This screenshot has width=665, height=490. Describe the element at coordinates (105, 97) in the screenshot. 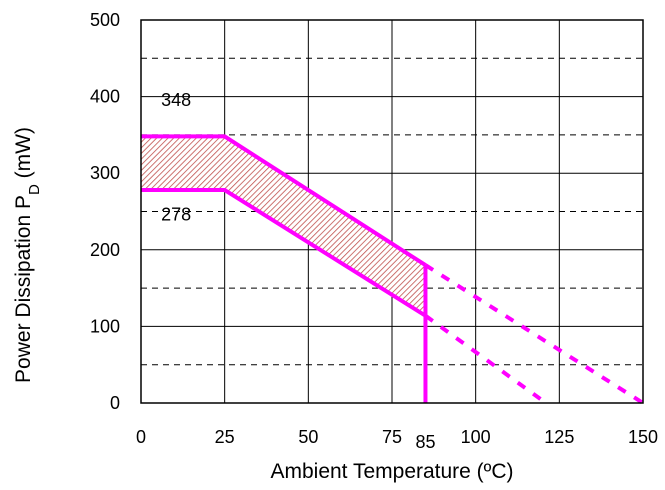

I see `y-tick-label-400: 400` at that location.